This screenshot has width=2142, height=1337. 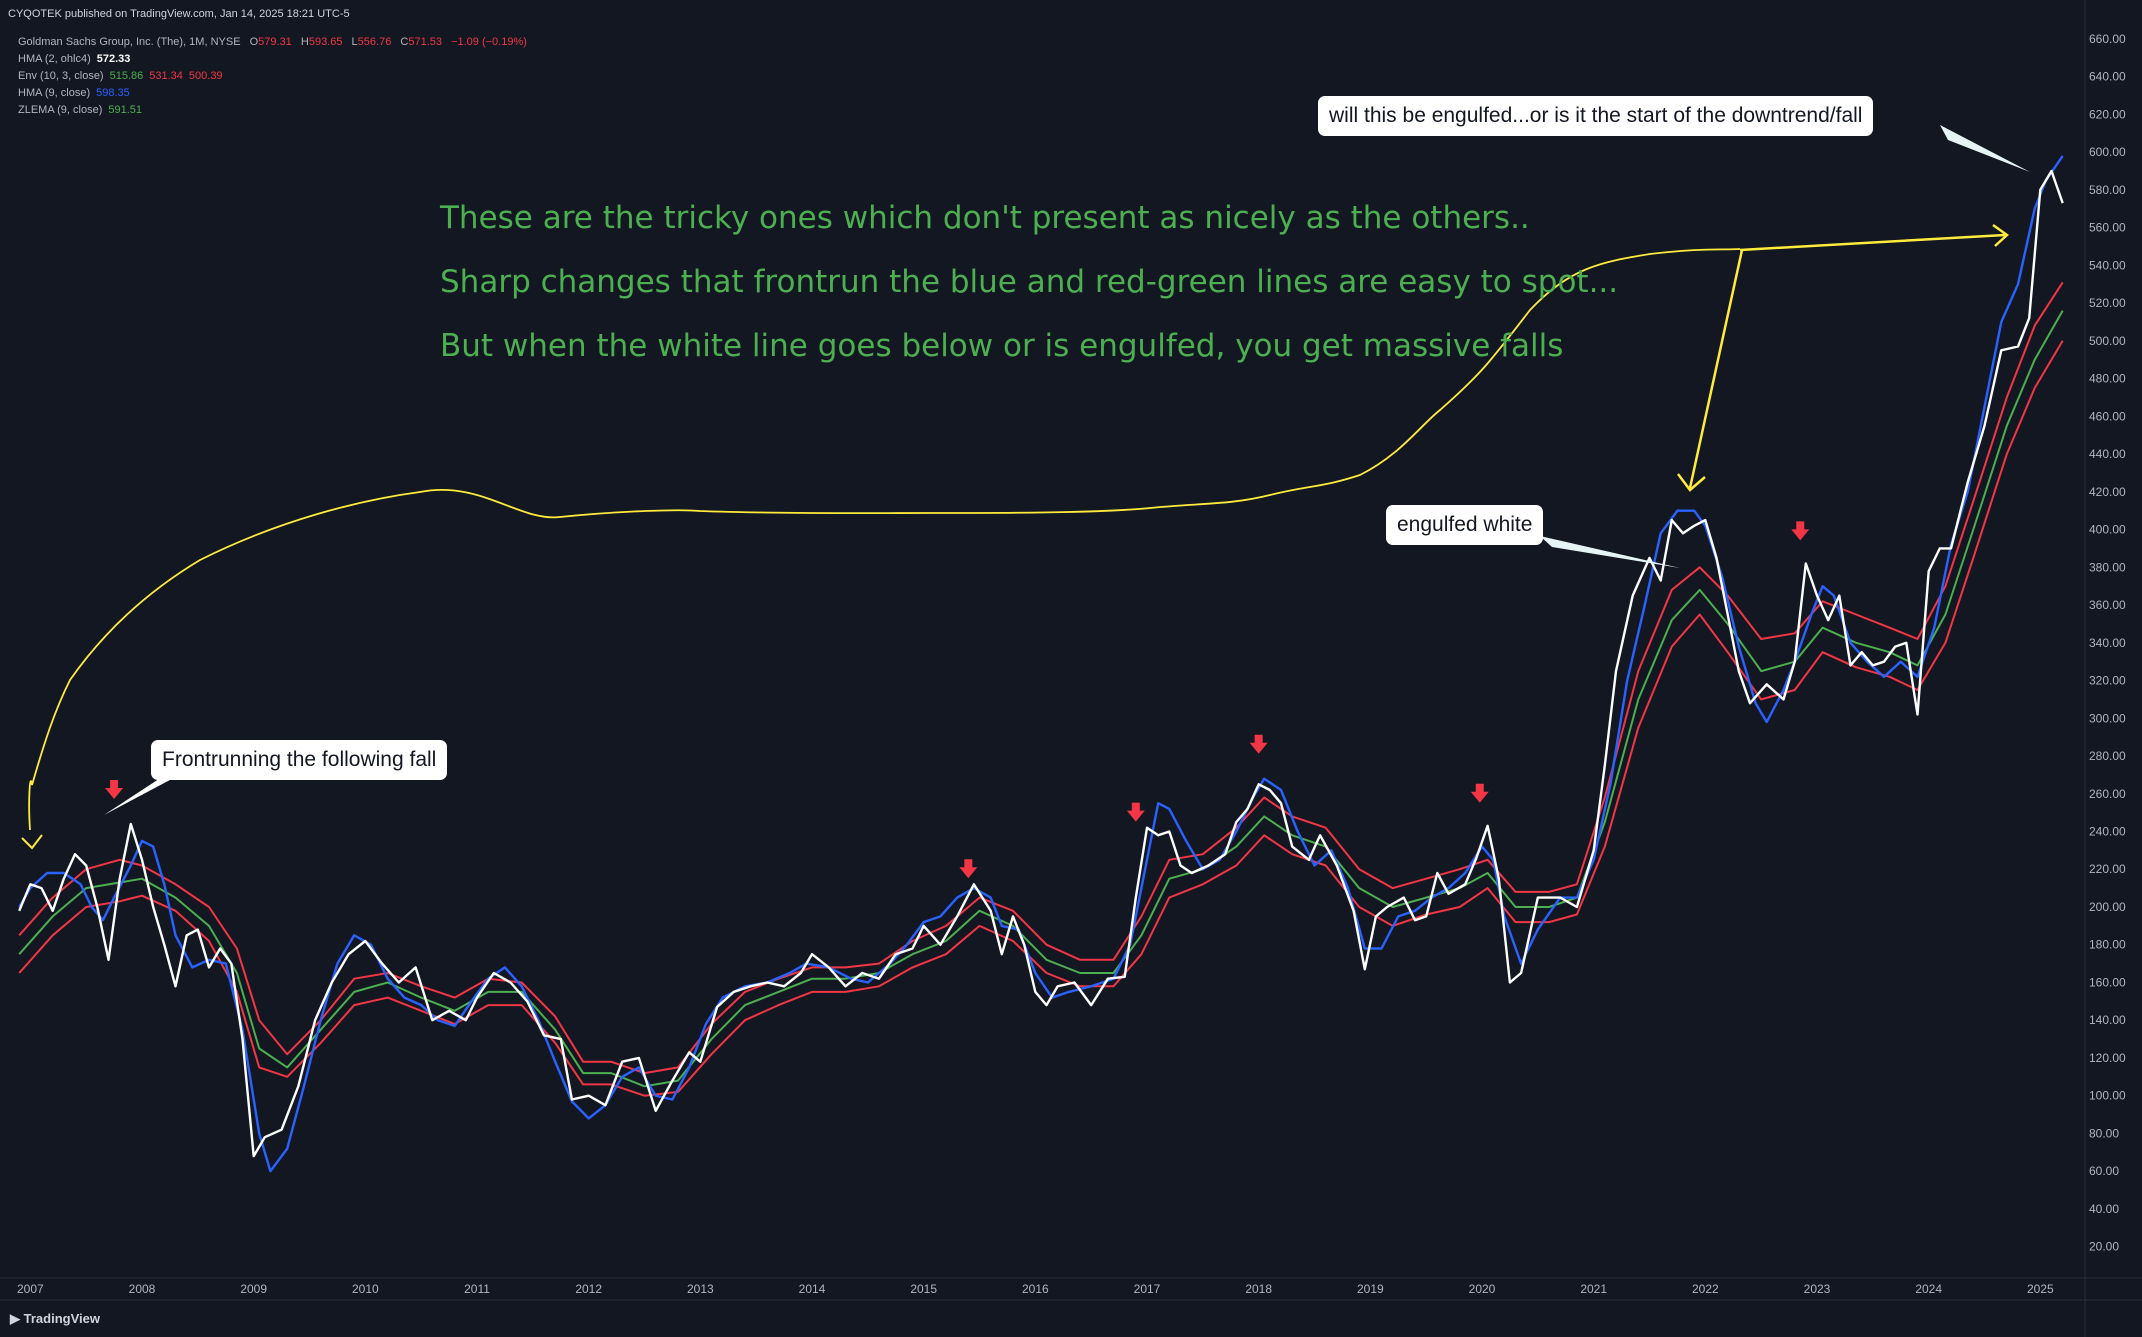 What do you see at coordinates (32, 842) in the screenshot?
I see `yellow-arrowhead-left` at bounding box center [32, 842].